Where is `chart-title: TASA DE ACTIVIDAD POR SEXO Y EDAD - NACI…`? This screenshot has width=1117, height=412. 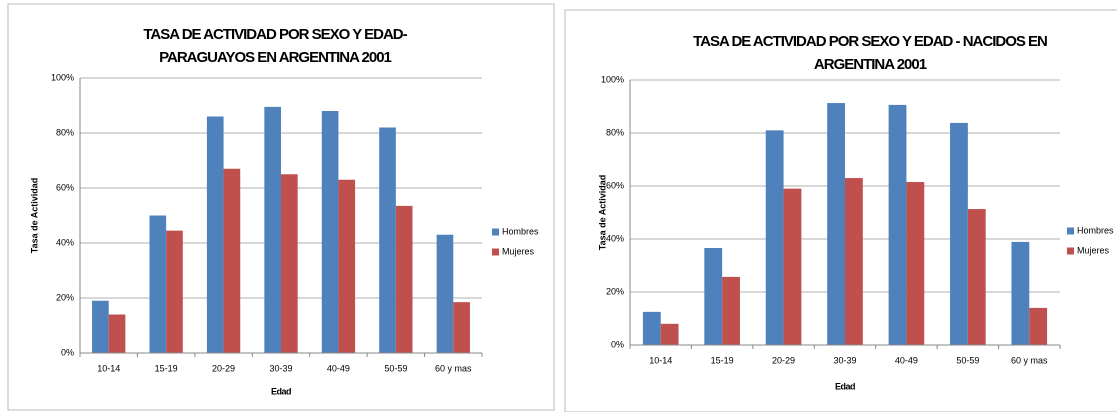
chart-title: TASA DE ACTIVIDAD POR SEXO Y EDAD - NACI… is located at coordinates (870, 53).